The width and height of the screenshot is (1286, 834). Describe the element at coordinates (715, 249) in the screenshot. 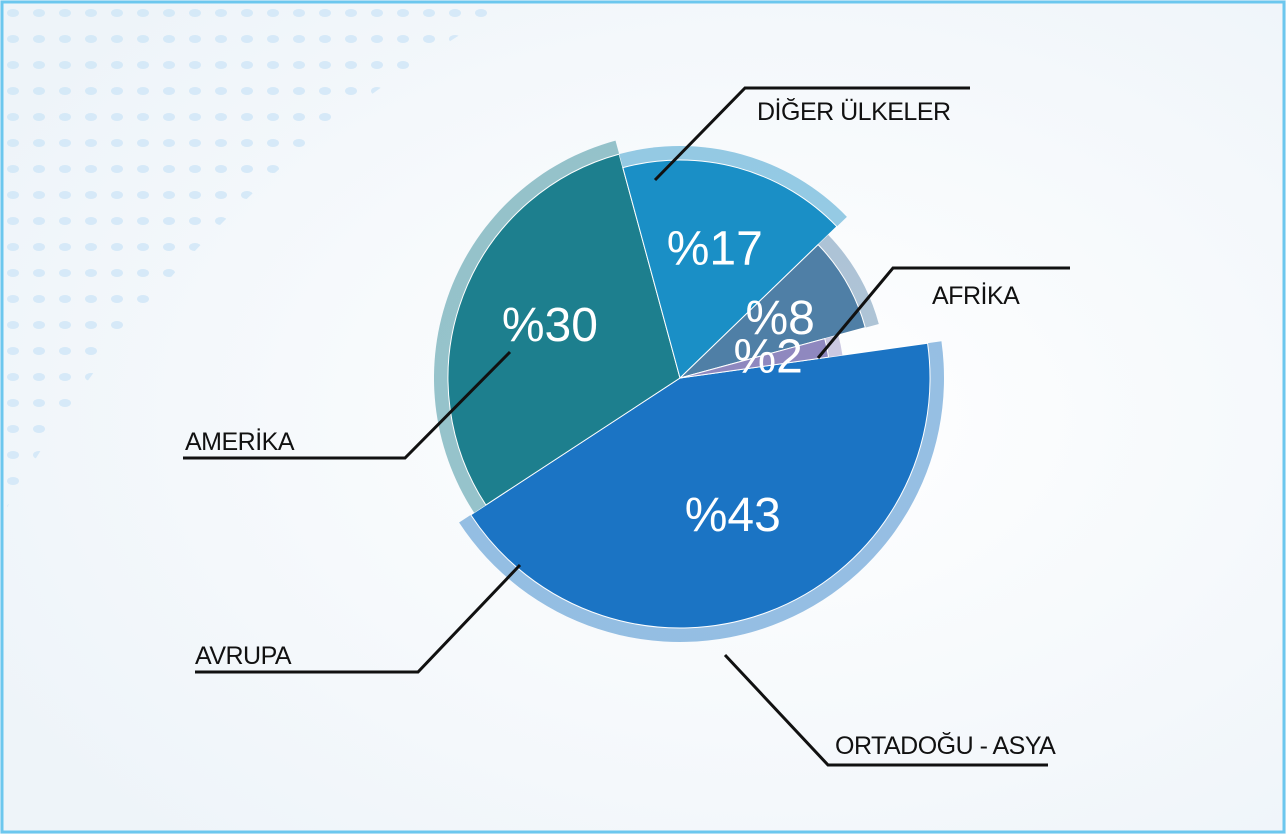

I see `value-label: %17` at that location.